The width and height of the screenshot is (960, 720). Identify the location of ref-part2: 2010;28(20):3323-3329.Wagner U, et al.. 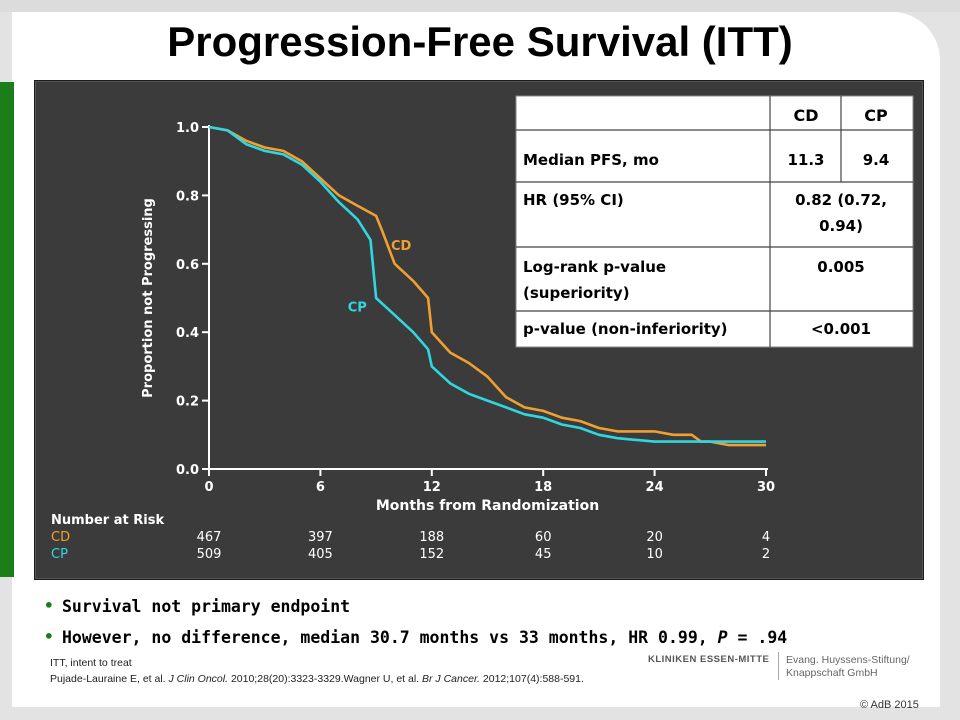
(325, 679).